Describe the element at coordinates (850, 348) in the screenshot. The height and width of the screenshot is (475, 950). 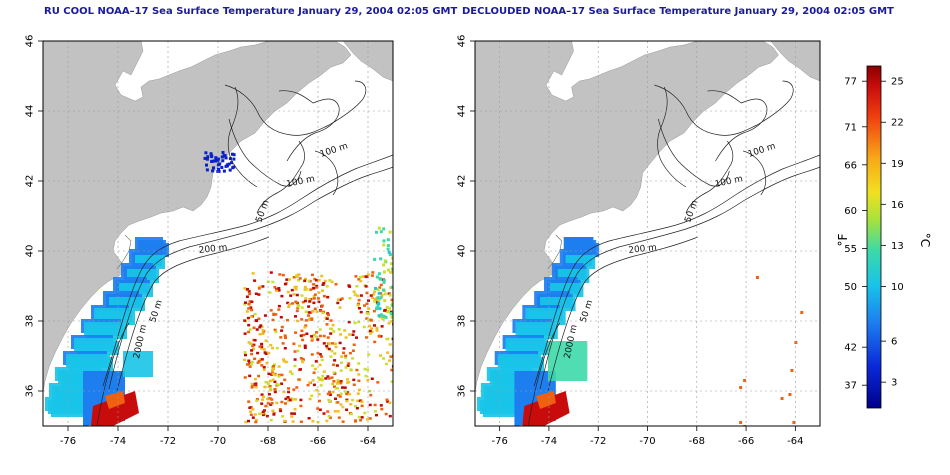
I see `fahrenheit-tick-label: 42` at that location.